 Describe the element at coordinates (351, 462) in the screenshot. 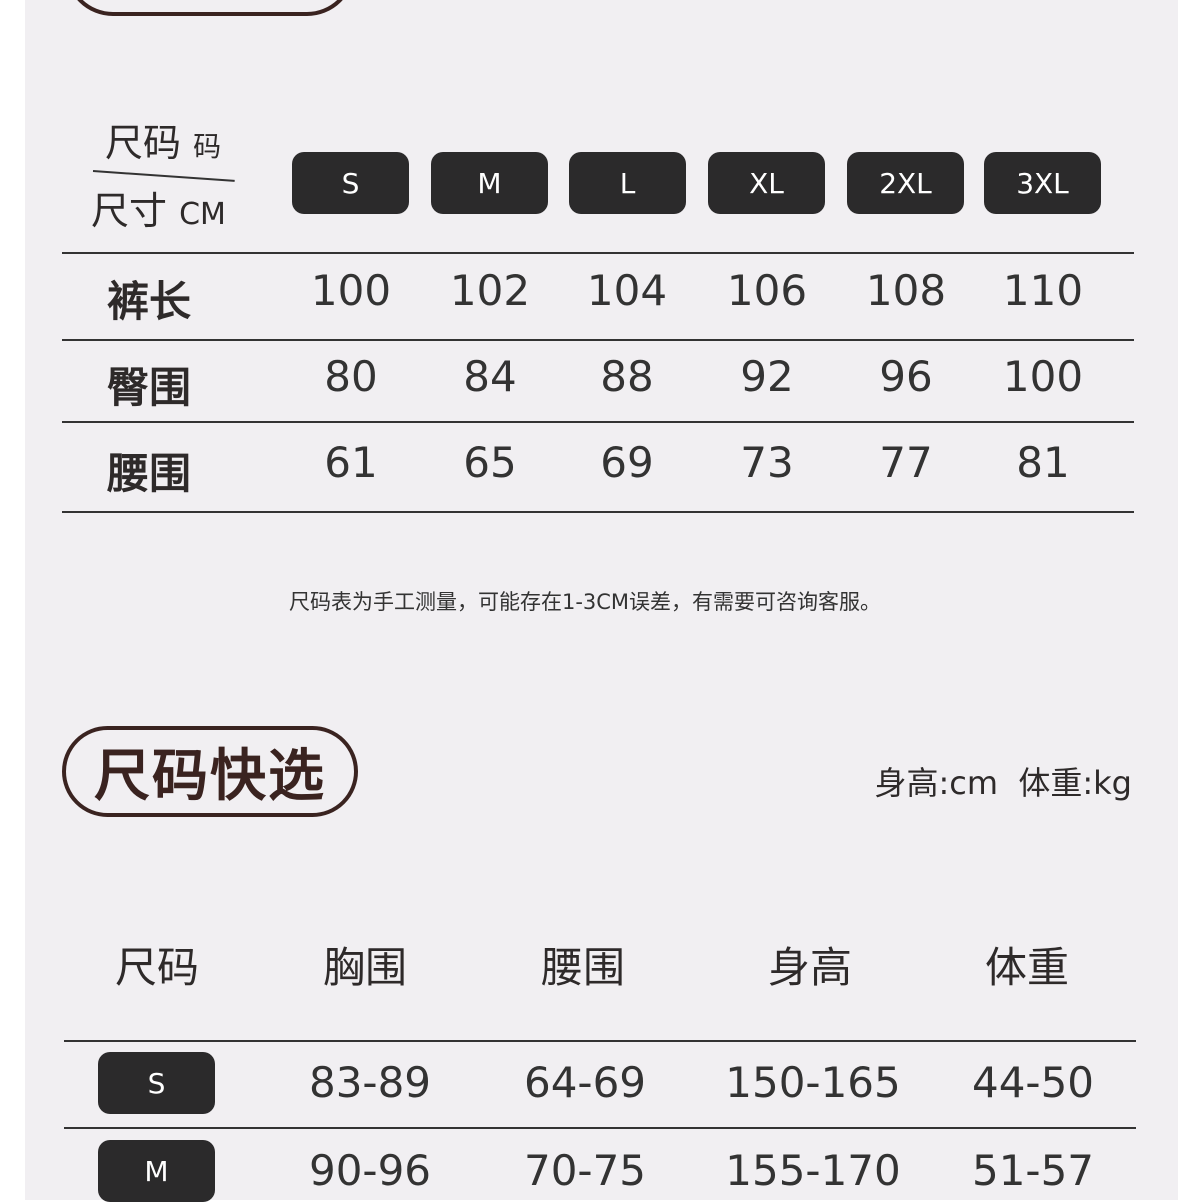

I see `table-cell: 61` at that location.